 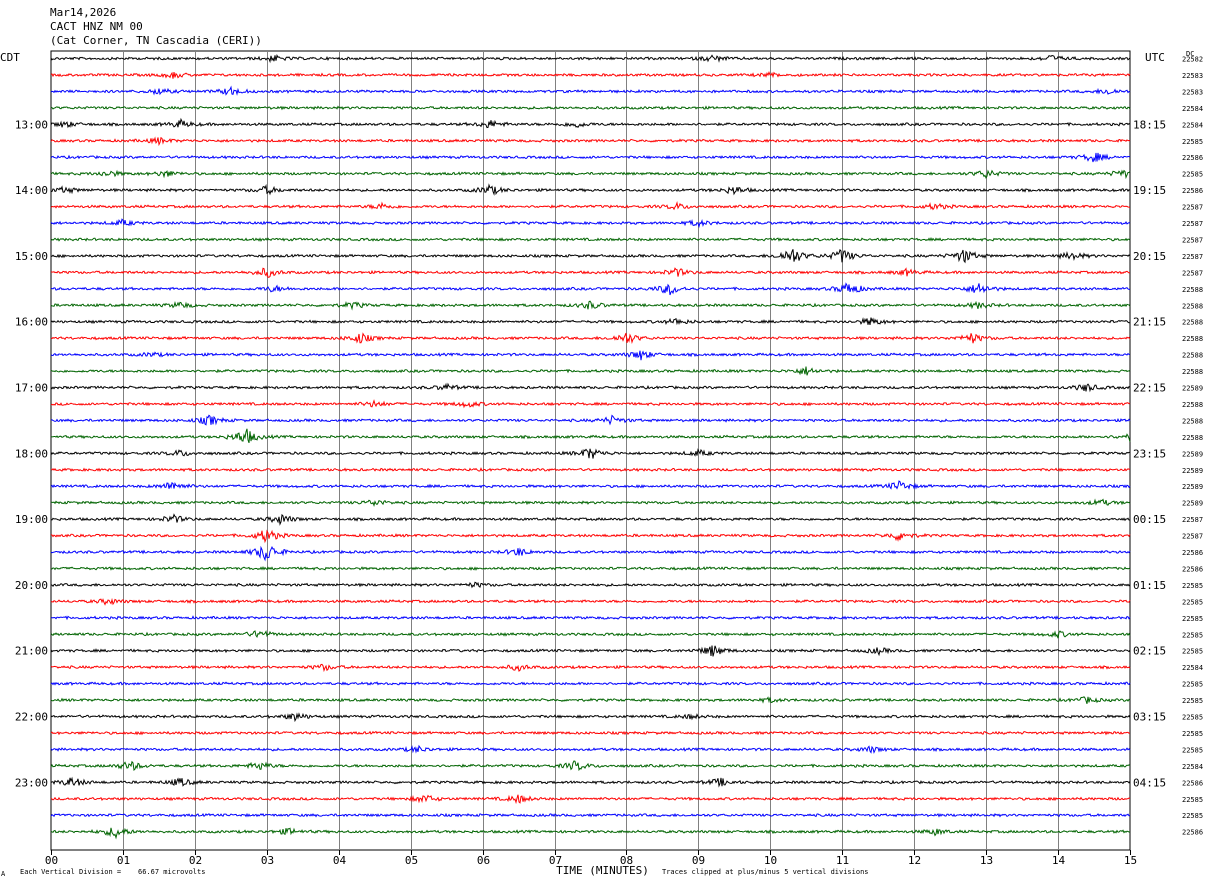 What do you see at coordinates (83, 12) in the screenshot?
I see `date-label: Mar14,2026` at bounding box center [83, 12].